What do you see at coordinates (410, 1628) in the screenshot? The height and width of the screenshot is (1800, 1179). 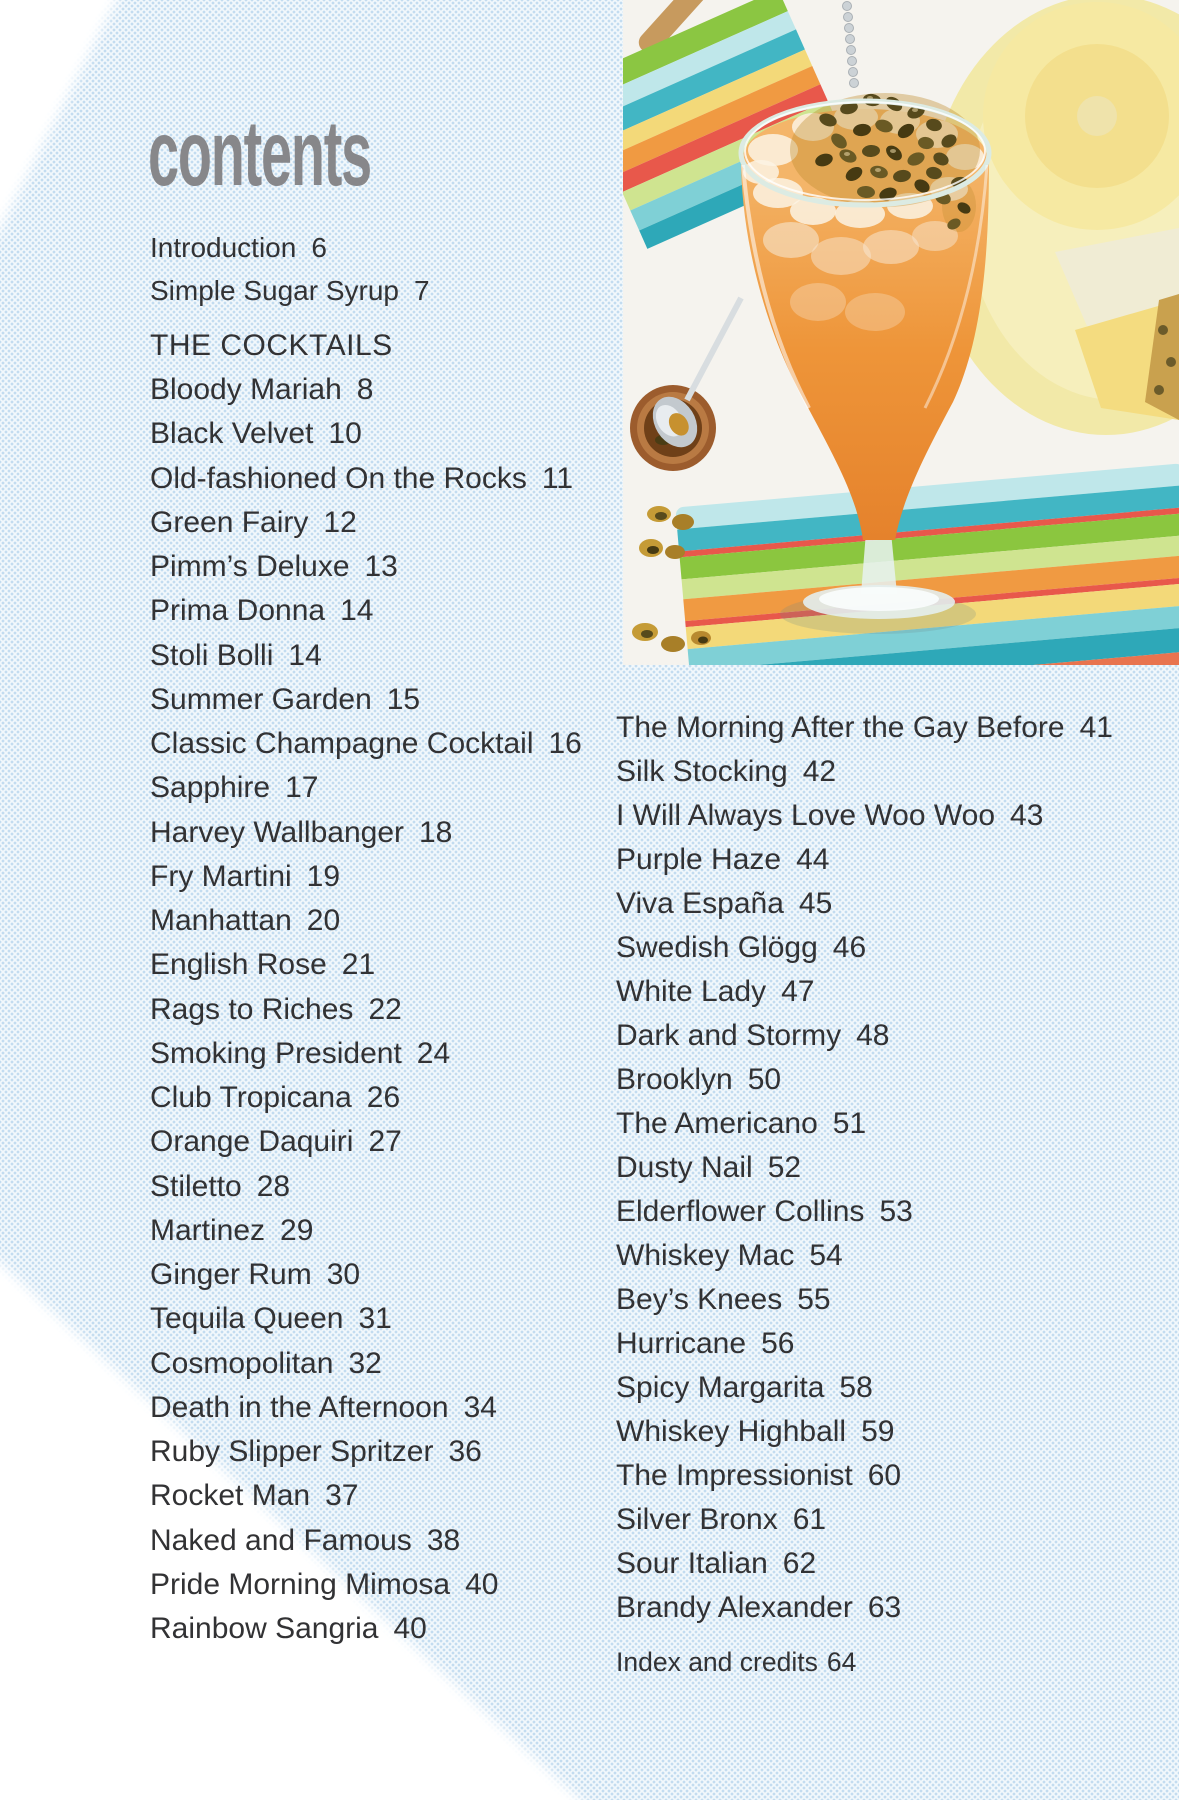 I see `toc-entry-page-number: 40` at bounding box center [410, 1628].